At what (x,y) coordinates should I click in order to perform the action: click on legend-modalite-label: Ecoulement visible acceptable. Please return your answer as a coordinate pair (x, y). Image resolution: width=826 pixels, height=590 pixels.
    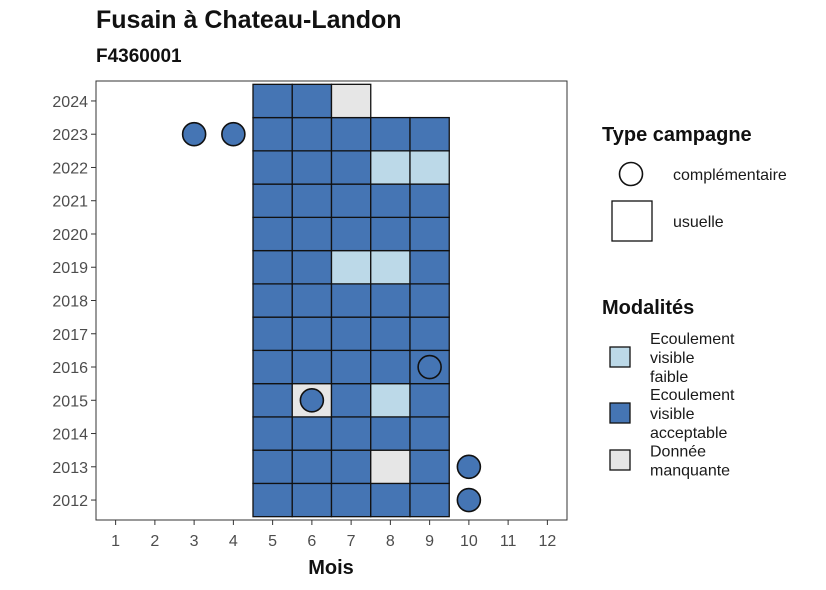
    Looking at the image, I should click on (692, 414).